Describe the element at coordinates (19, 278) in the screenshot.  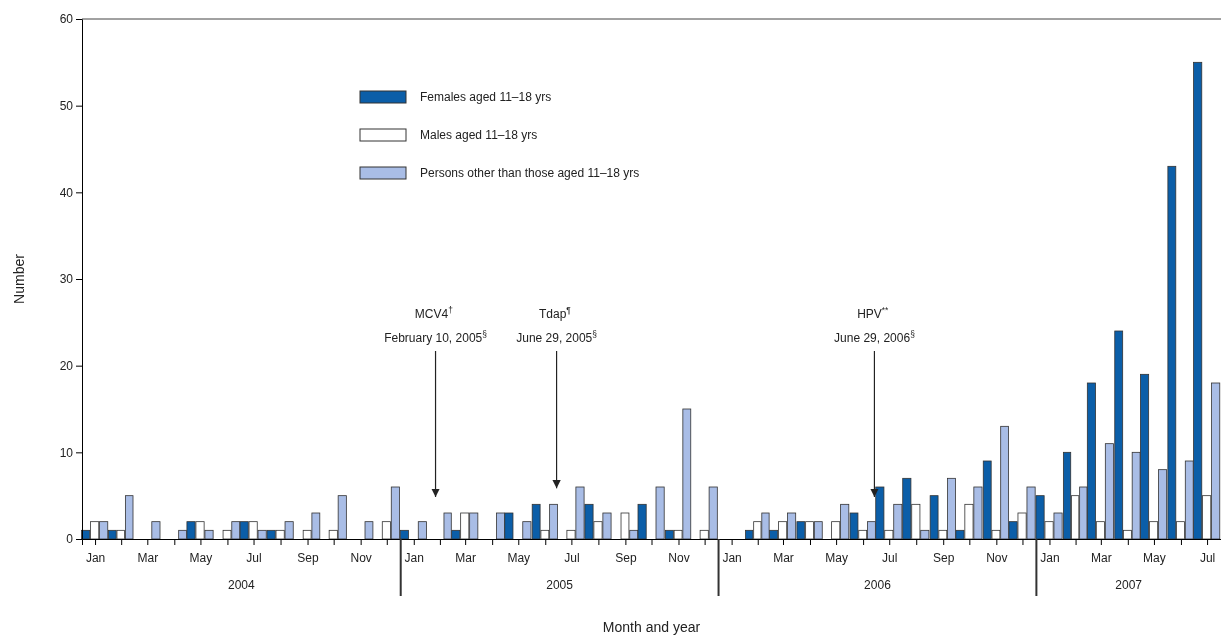
I see `y-axis-title: Number` at that location.